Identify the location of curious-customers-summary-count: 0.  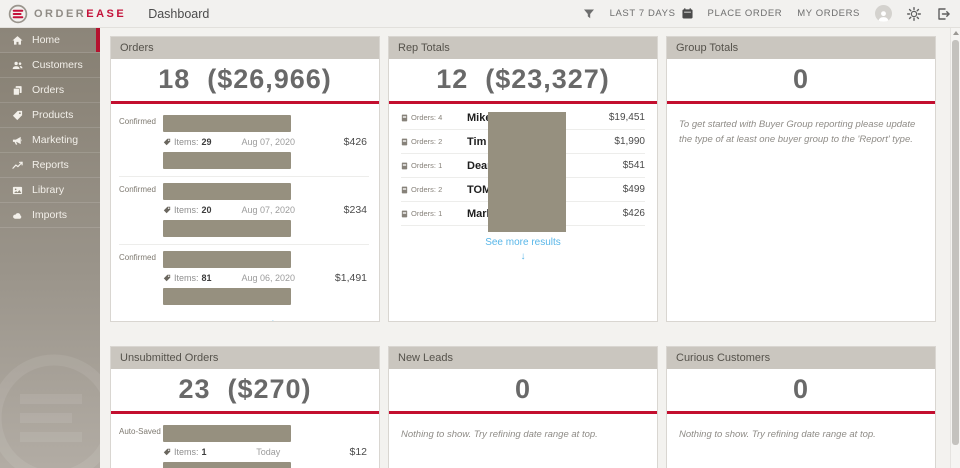
(801, 391).